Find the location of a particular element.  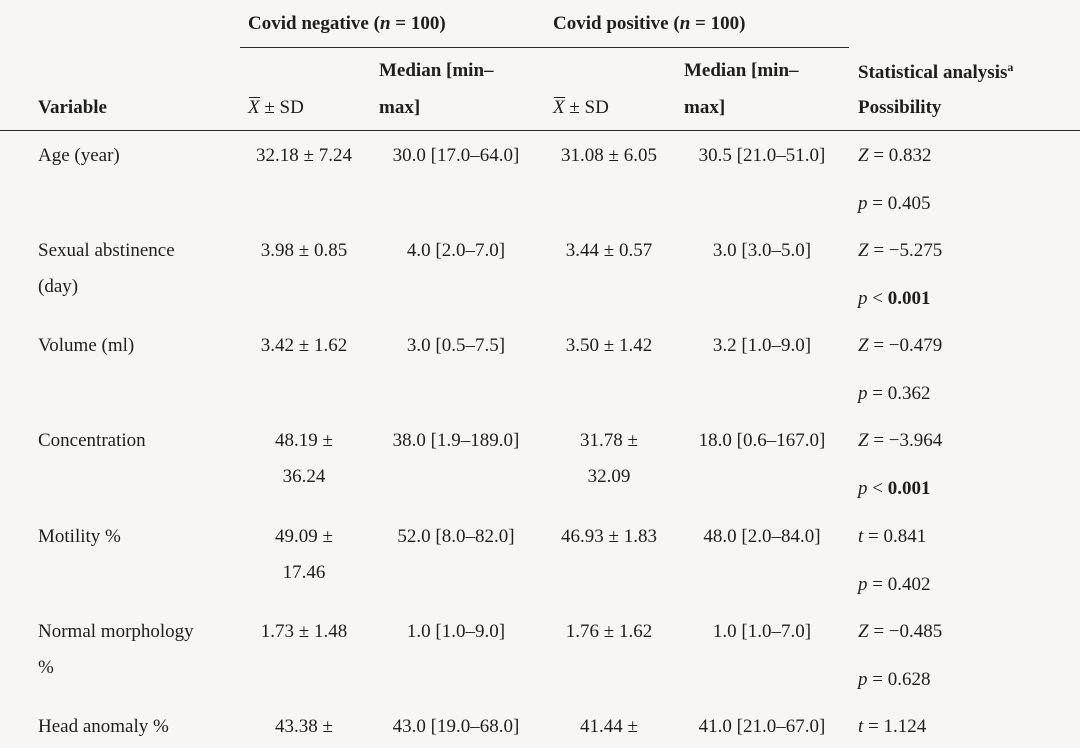

cell-variable: Head anomaly % is located at coordinates (103, 726).